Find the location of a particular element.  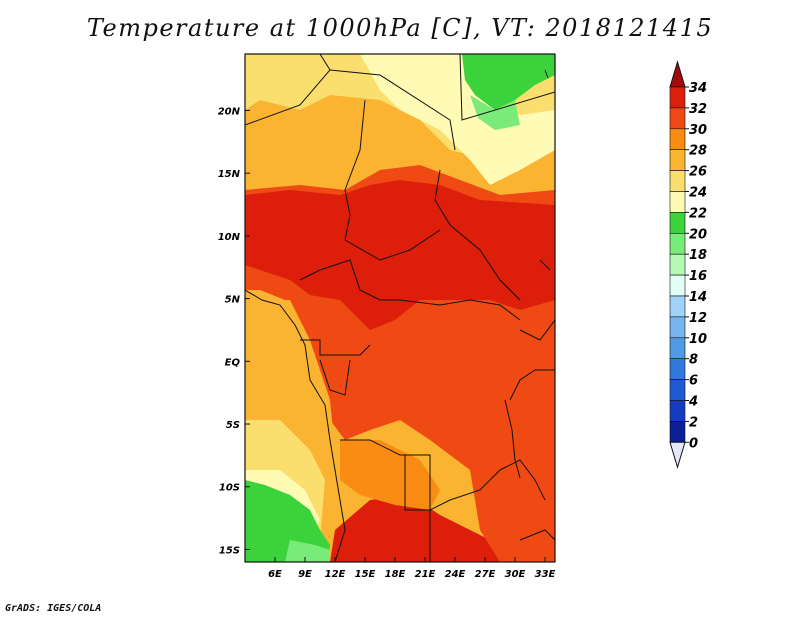

field-32-south is located at coordinates (415, 528).